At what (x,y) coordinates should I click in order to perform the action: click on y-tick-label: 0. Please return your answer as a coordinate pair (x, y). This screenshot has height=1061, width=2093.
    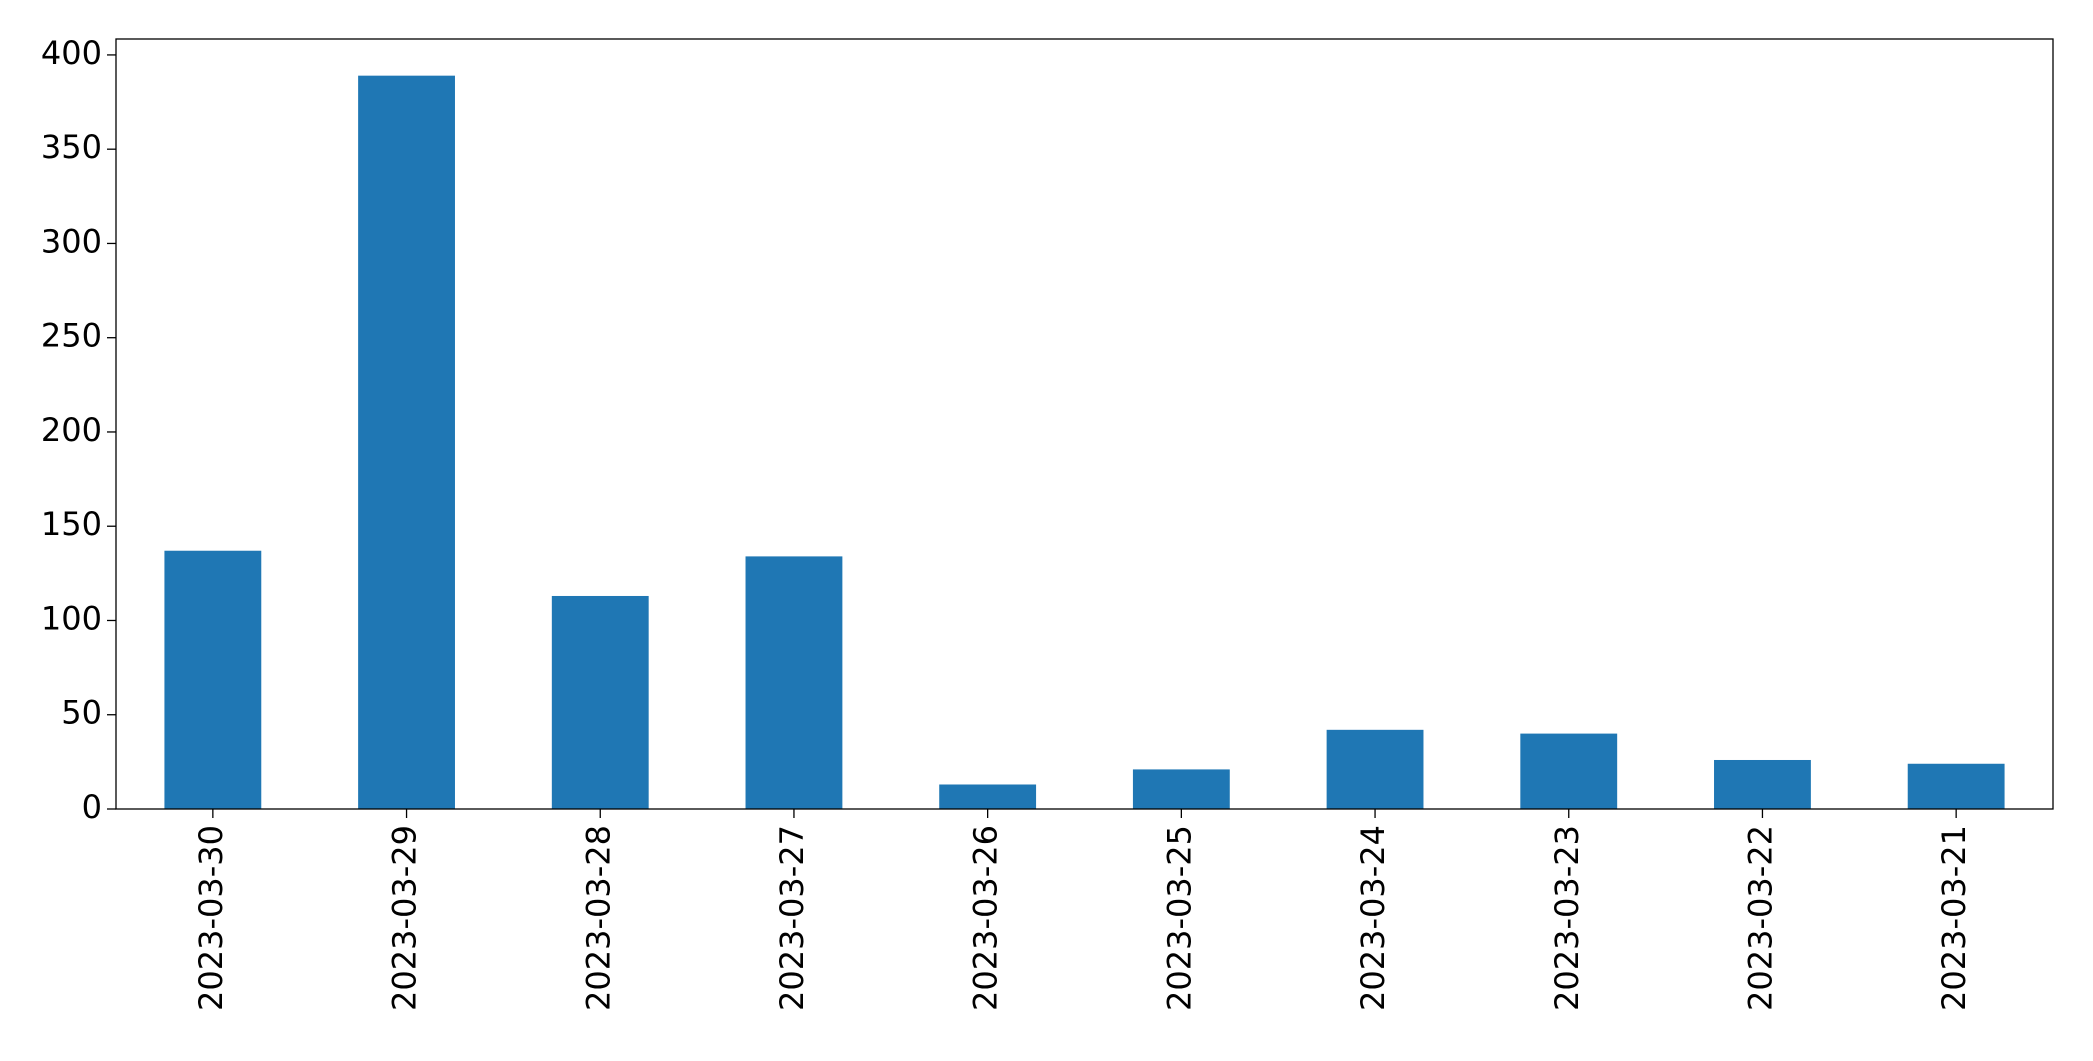
    Looking at the image, I should click on (92, 807).